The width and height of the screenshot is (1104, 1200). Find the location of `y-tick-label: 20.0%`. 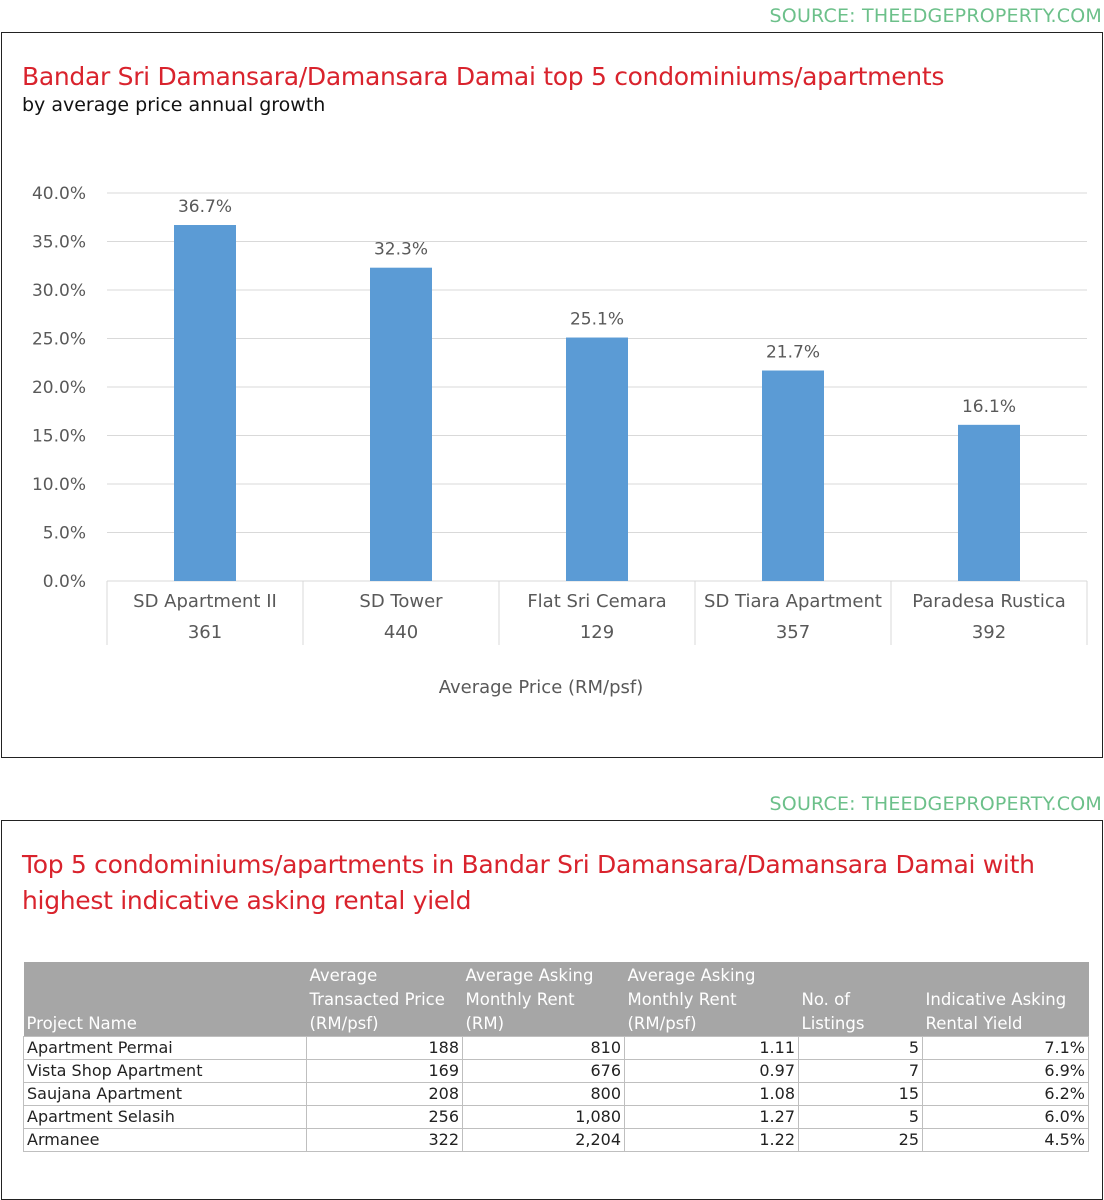

y-tick-label: 20.0% is located at coordinates (59, 388).